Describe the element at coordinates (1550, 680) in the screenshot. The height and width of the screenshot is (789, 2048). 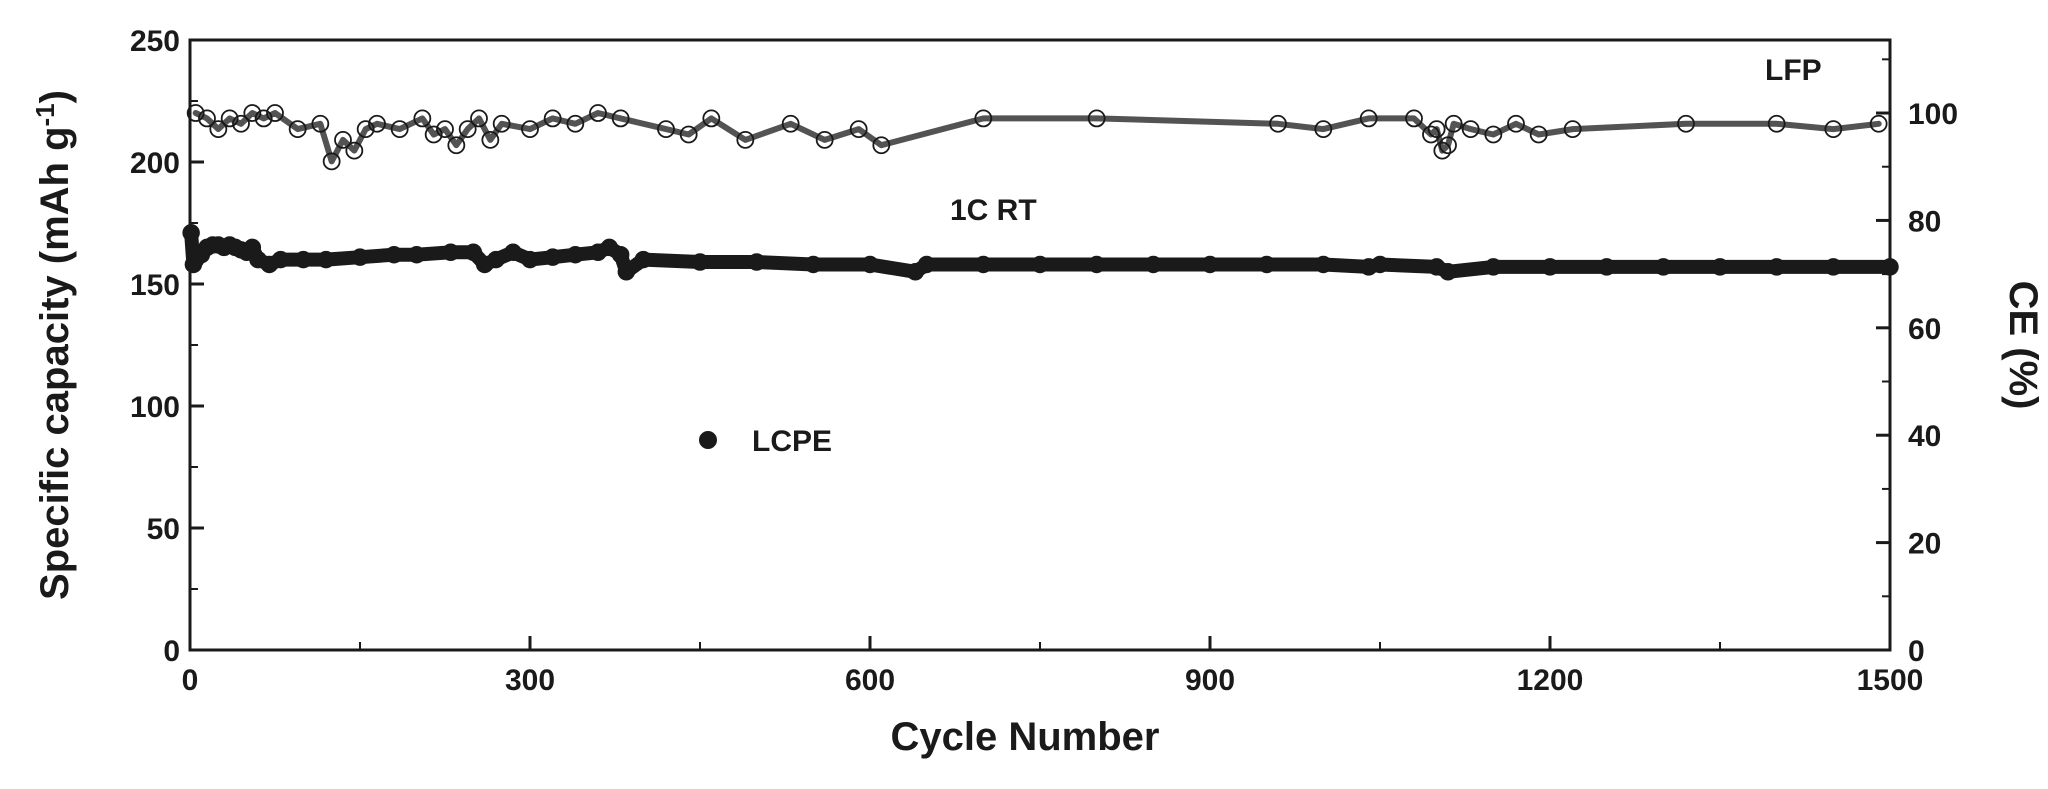
I see `x-tick-label: 1200` at that location.